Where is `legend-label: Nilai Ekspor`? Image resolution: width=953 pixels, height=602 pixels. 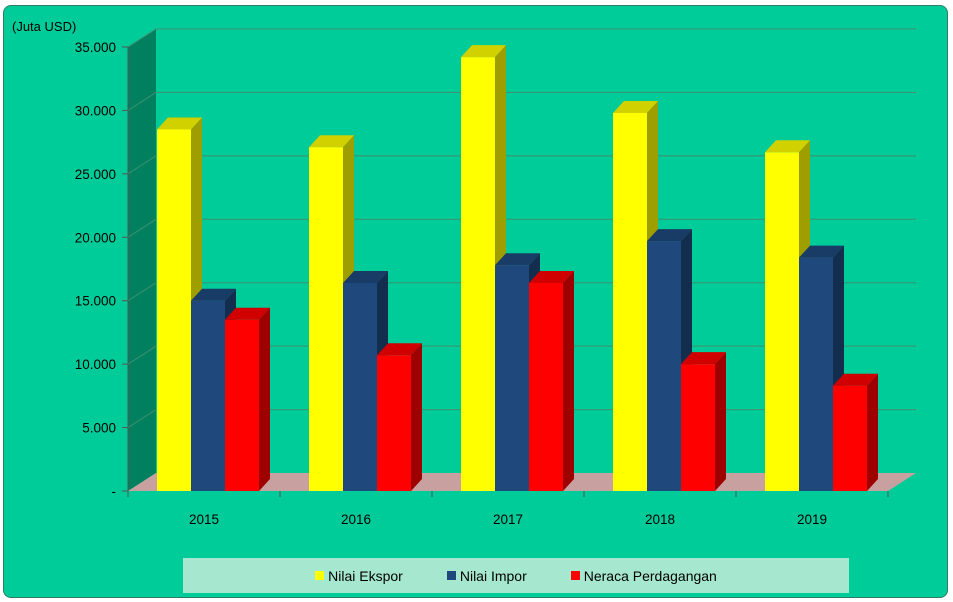
legend-label: Nilai Ekspor is located at coordinates (365, 575).